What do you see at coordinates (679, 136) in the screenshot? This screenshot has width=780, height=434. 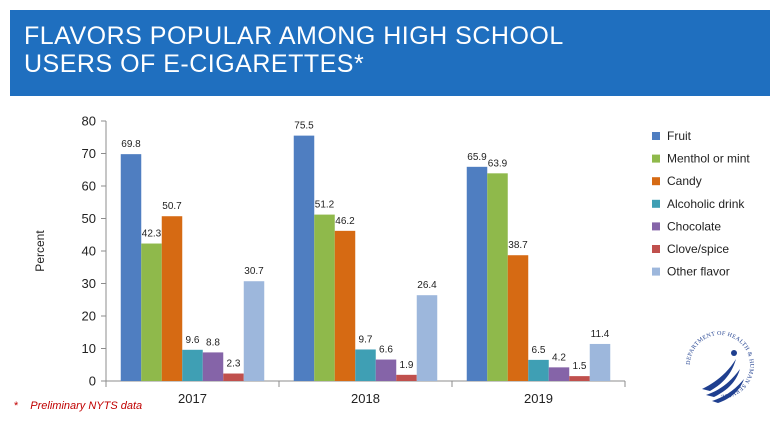 I see `legend-label: Fruit` at bounding box center [679, 136].